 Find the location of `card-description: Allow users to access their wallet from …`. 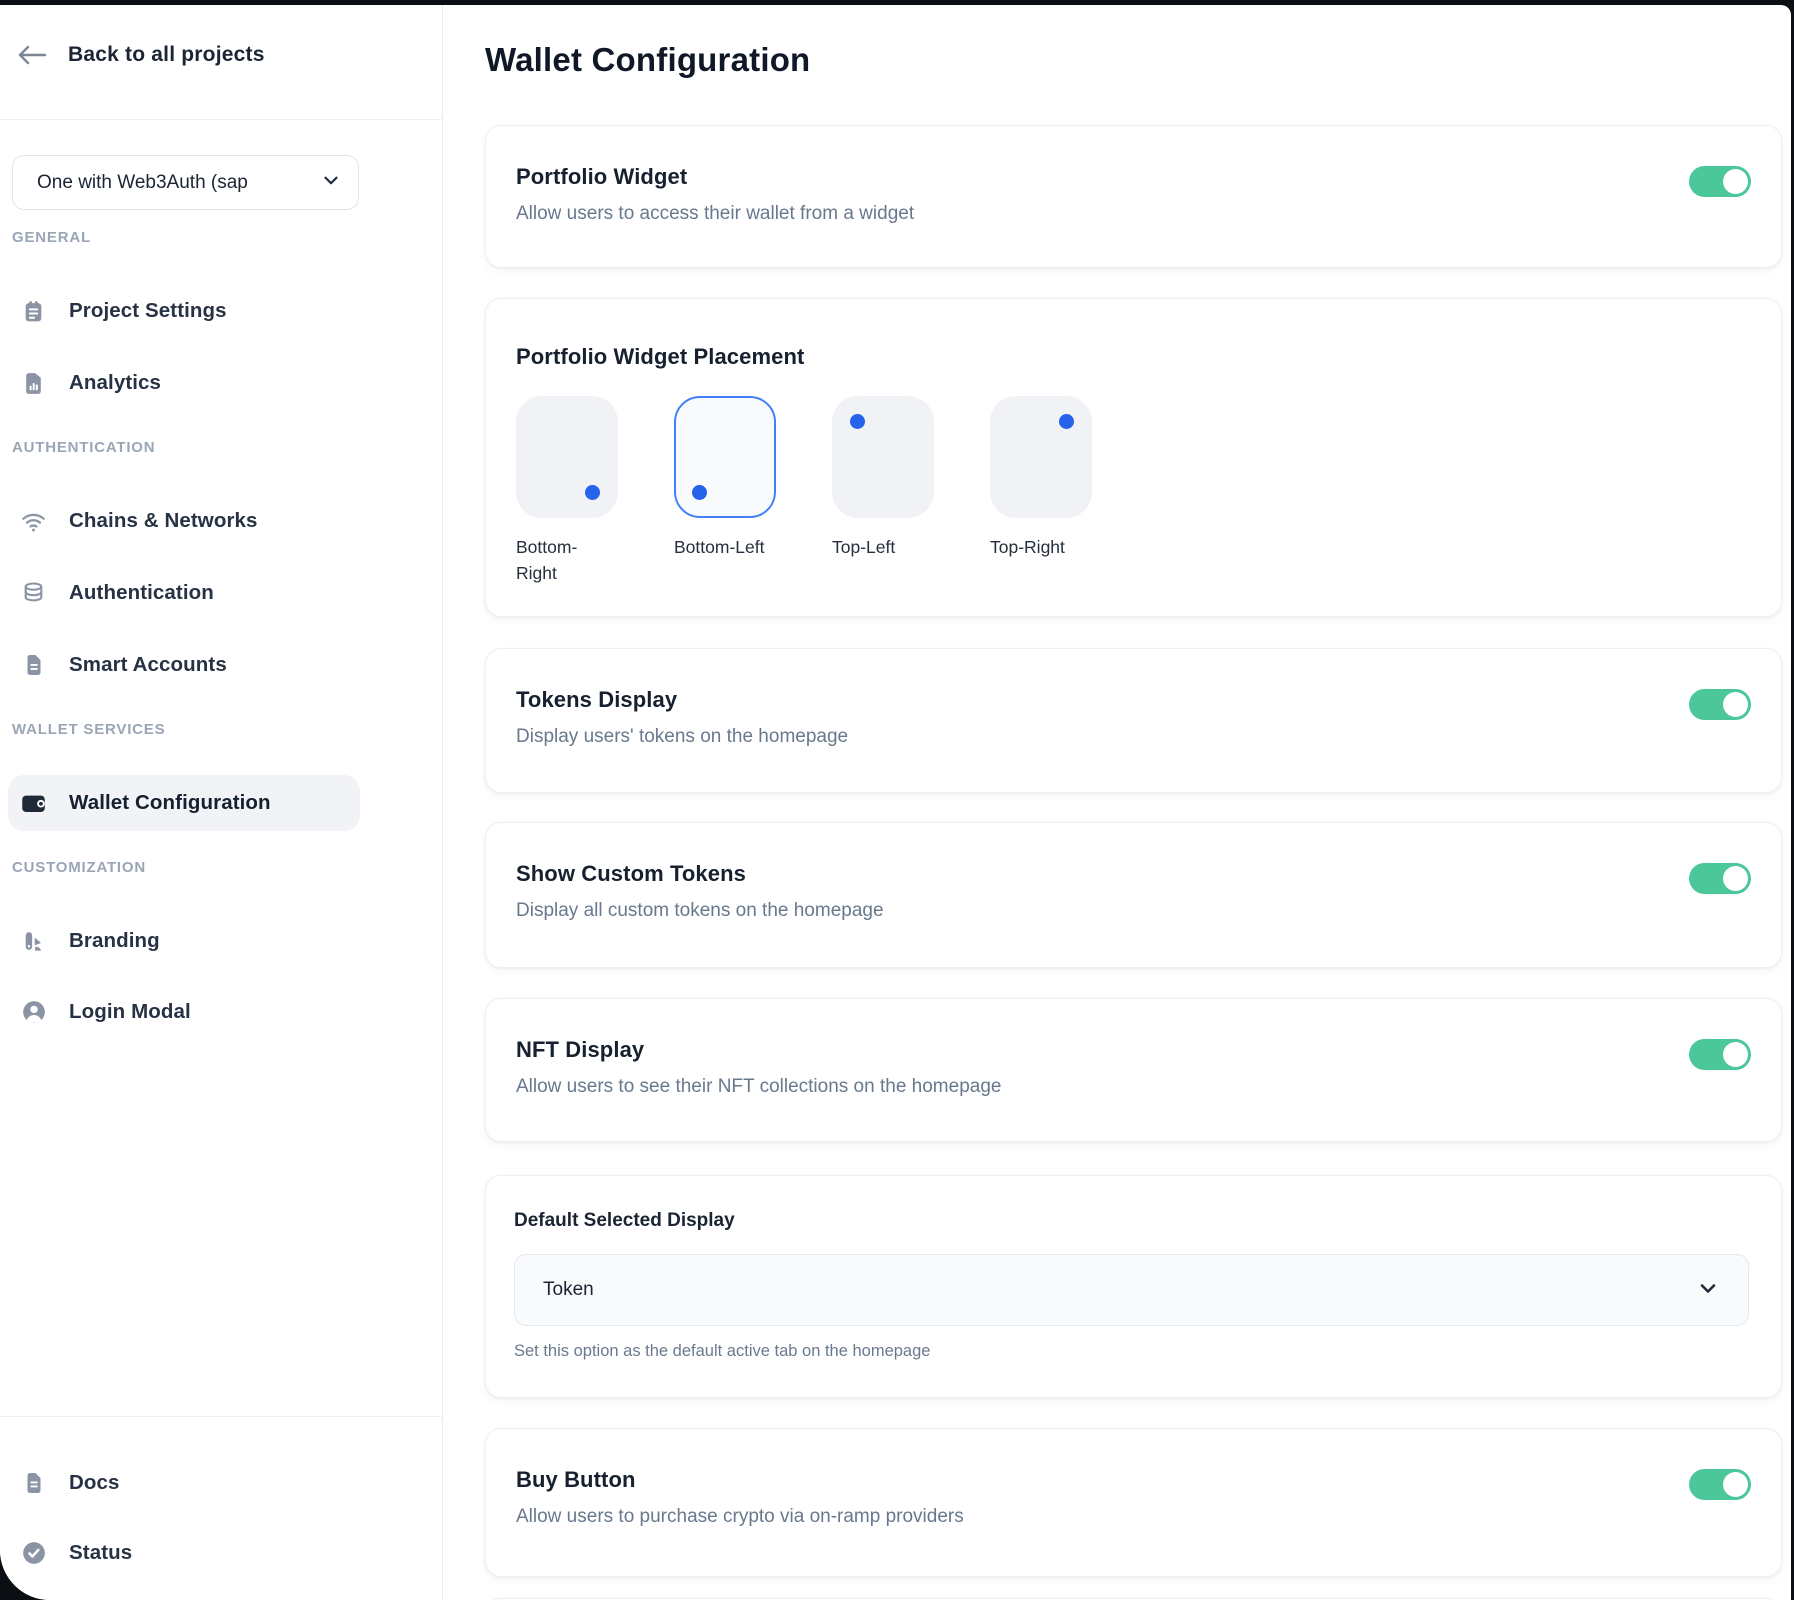

card-description: Allow users to access their wallet from … is located at coordinates (715, 213).